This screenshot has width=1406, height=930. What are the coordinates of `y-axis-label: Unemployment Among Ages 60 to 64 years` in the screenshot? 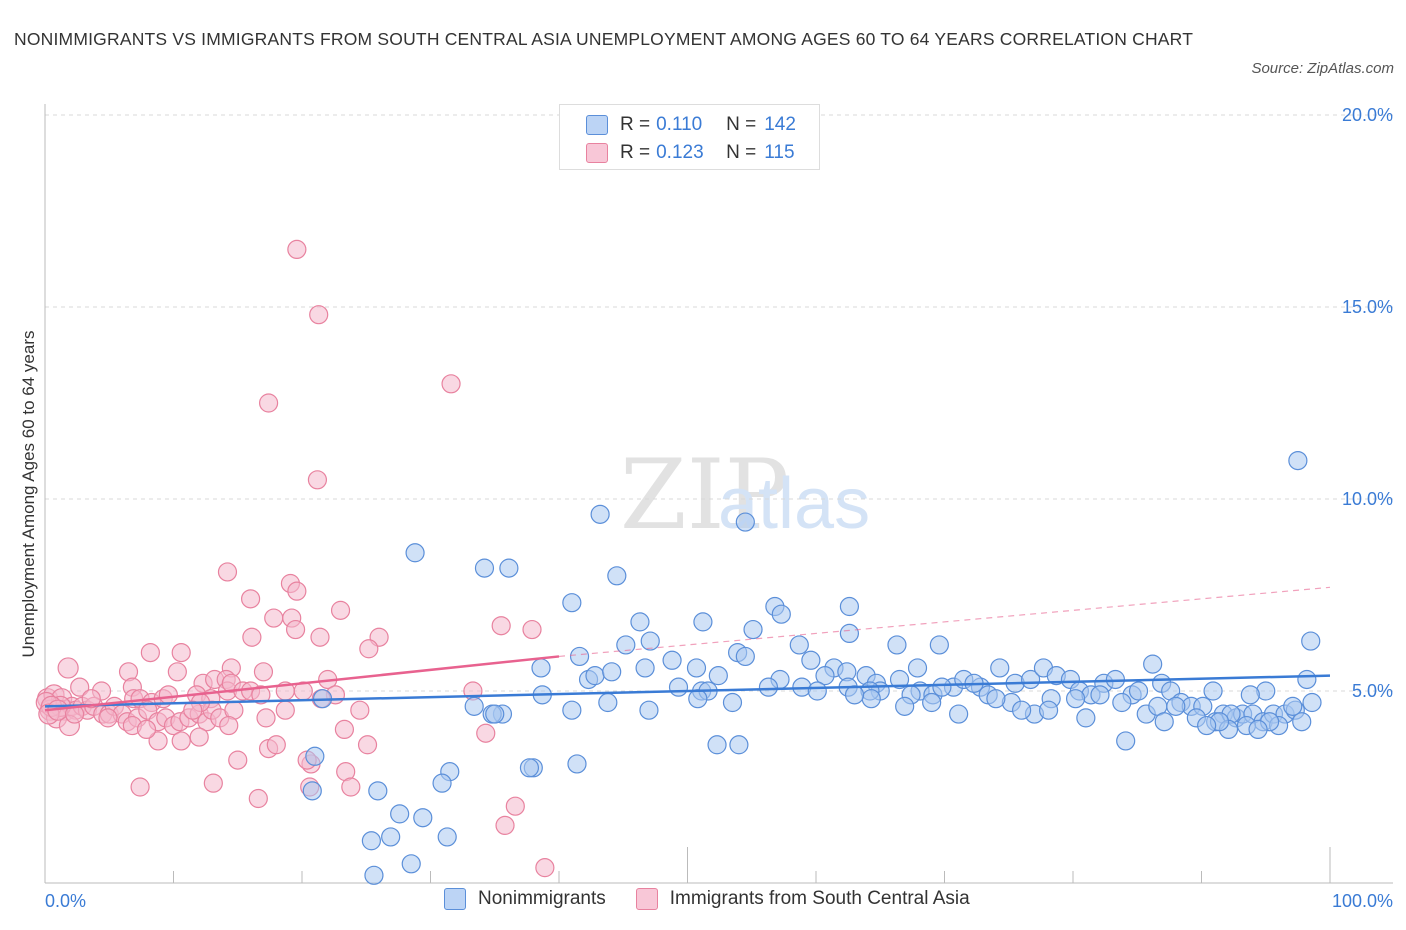 It's located at (28, 494).